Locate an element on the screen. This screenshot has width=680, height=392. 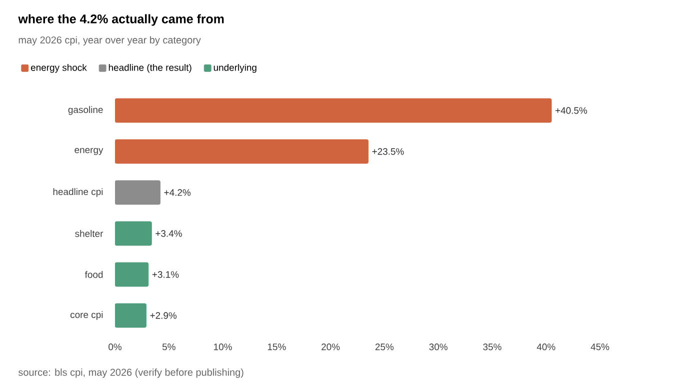
x-tick-label: 30% is located at coordinates (438, 347).